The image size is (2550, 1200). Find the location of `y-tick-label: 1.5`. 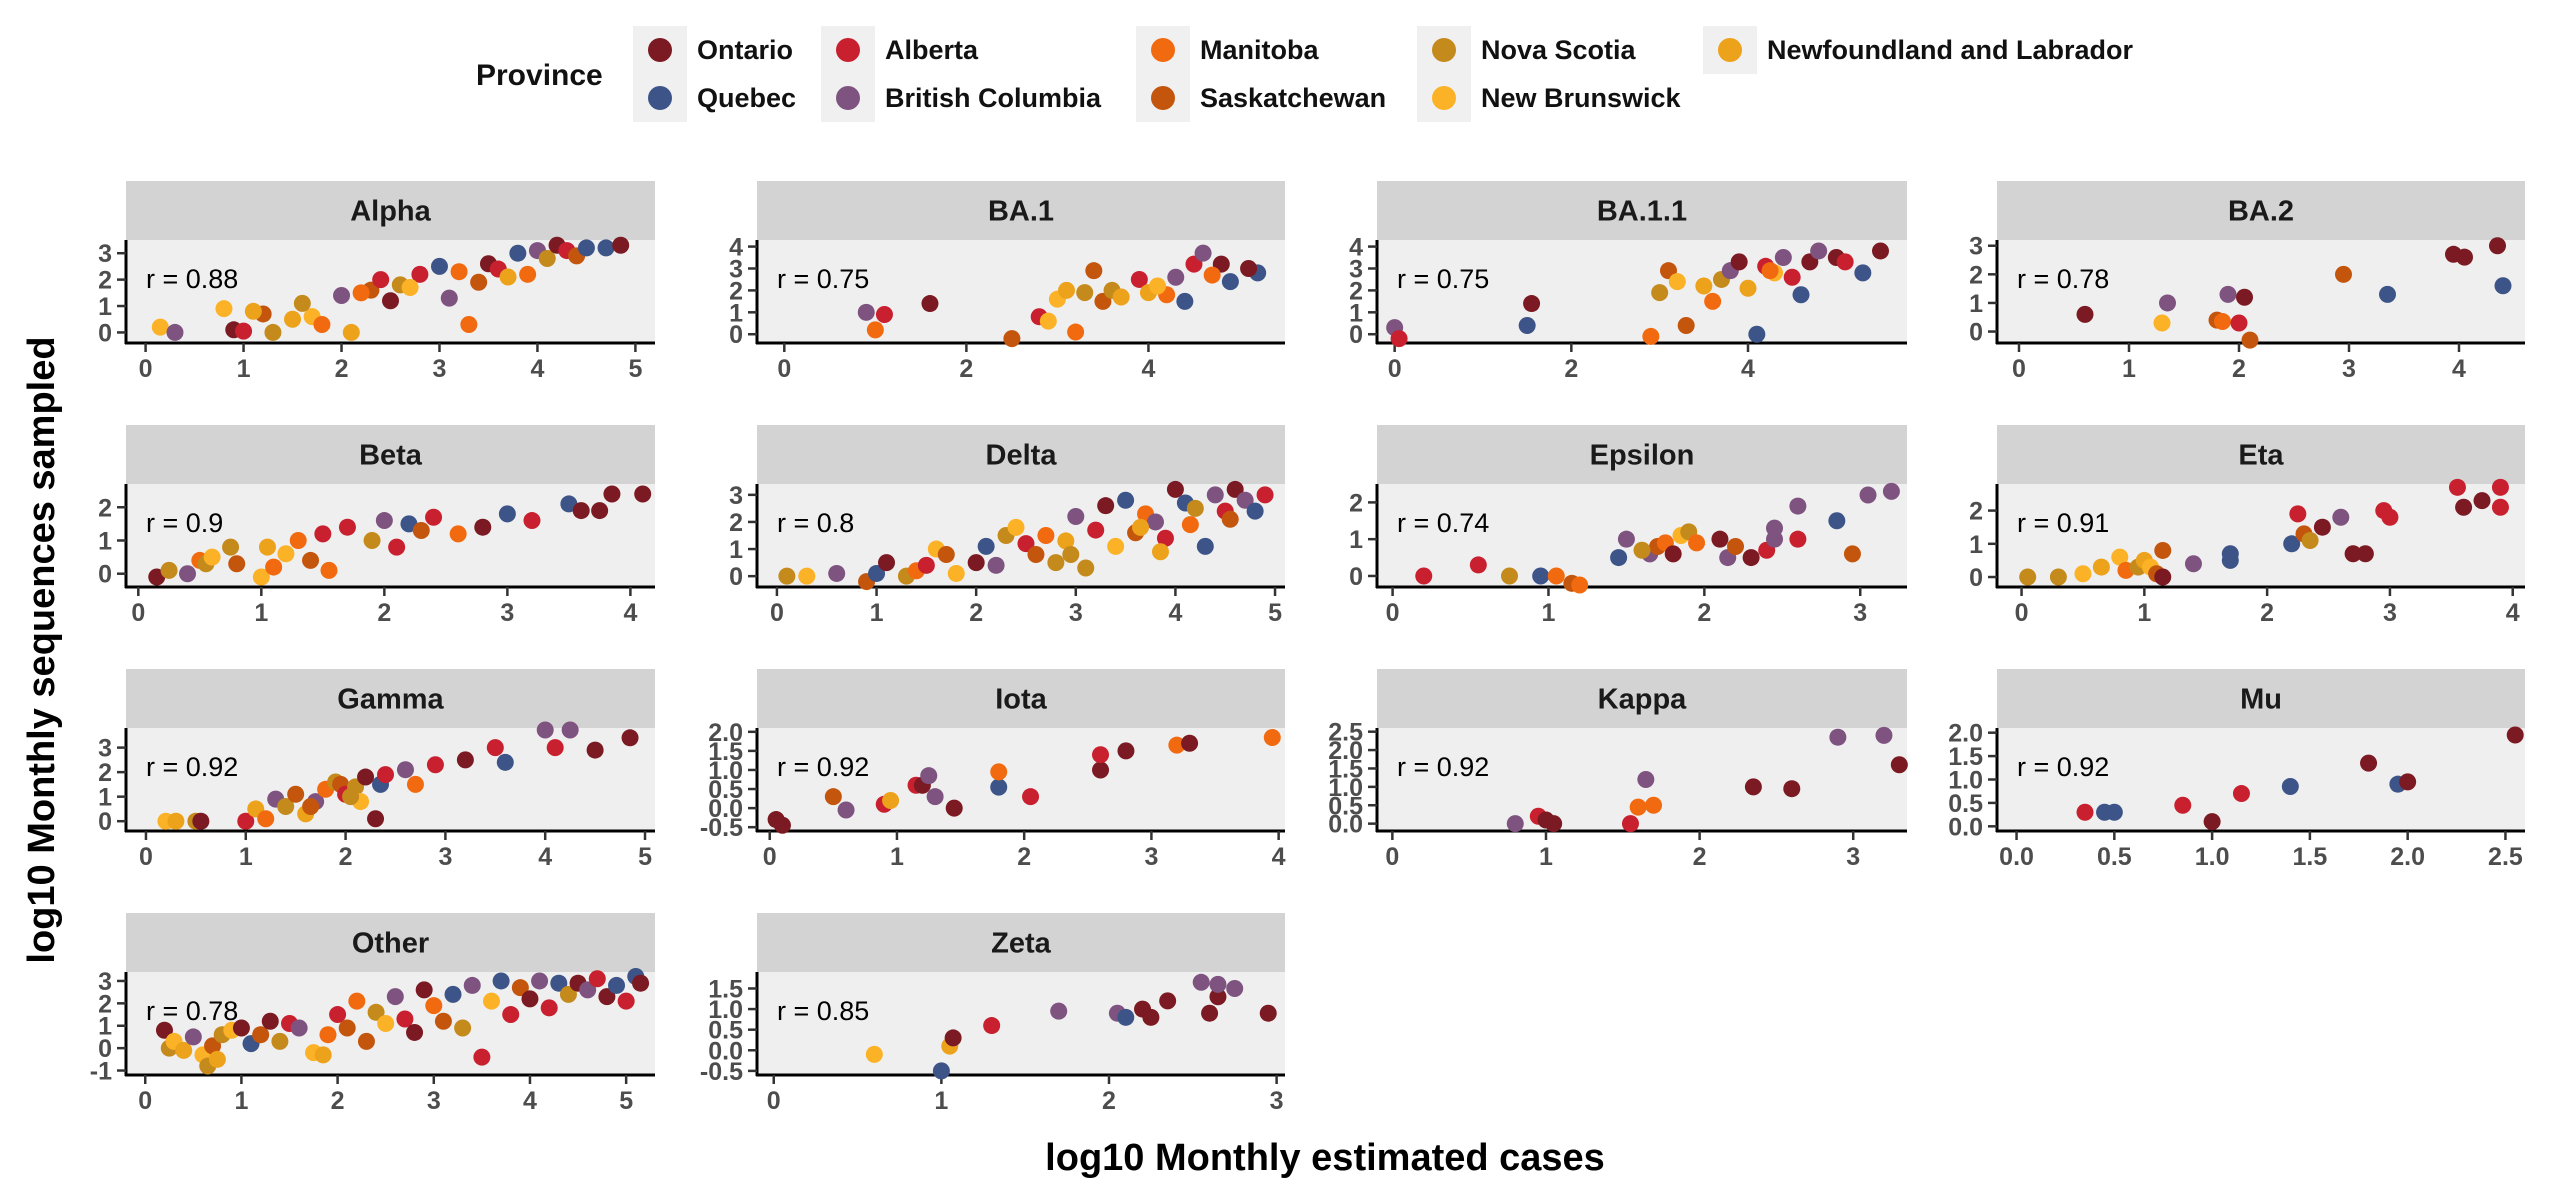

y-tick-label: 1.5 is located at coordinates (725, 989).